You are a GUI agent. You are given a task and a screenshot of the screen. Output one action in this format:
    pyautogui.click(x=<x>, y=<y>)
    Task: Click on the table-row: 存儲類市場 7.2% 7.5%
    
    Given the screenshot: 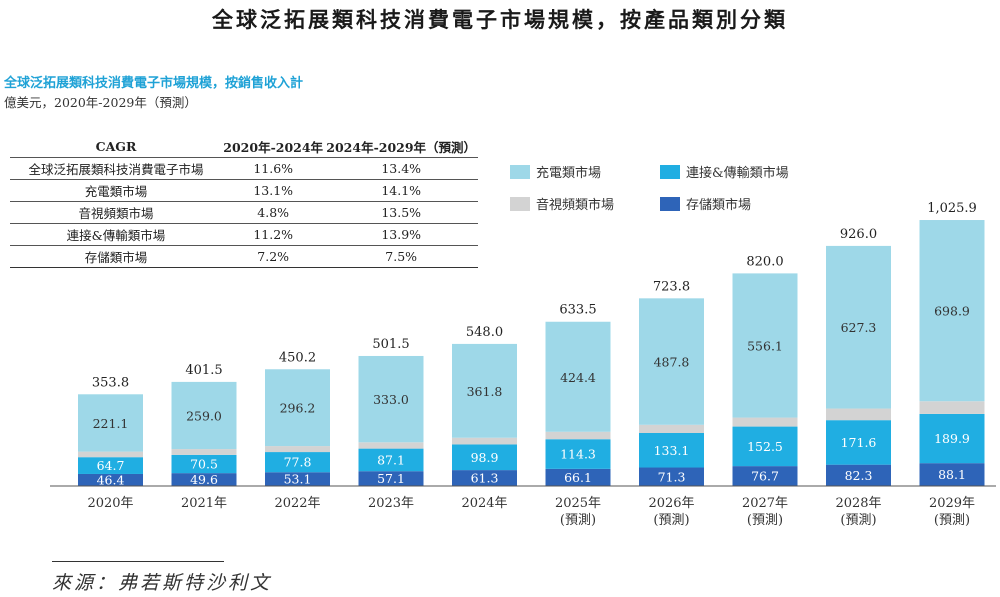 What is the action you would take?
    pyautogui.click(x=244, y=256)
    